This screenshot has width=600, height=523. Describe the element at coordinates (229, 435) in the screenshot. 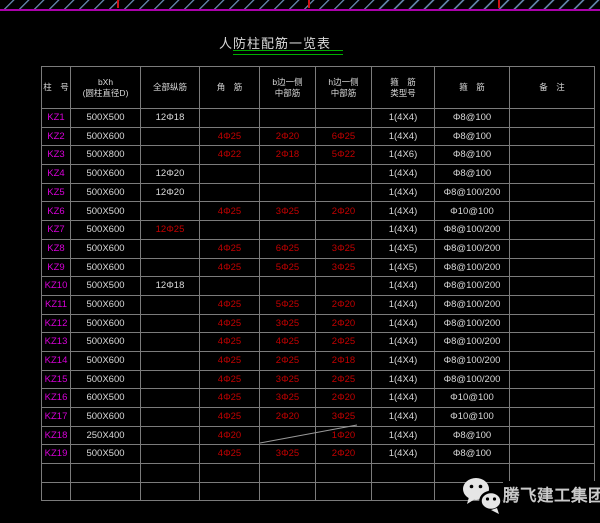

I see `cell-corner: 4Φ20` at that location.